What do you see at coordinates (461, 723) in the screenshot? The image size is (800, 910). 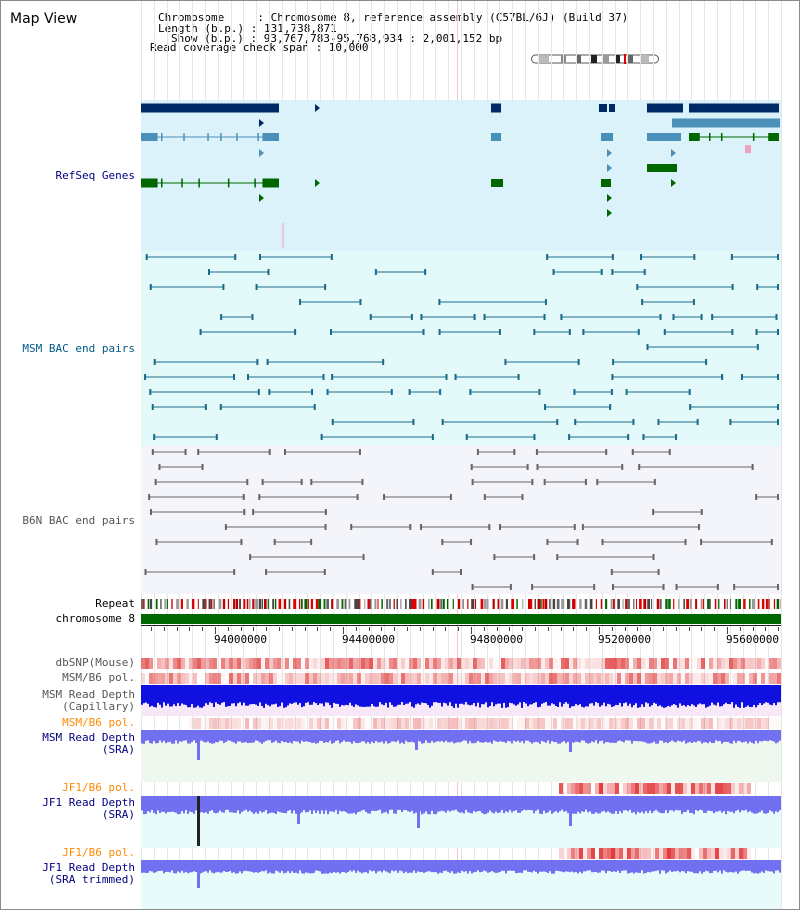 I see `msm-b6-pol-2-track` at bounding box center [461, 723].